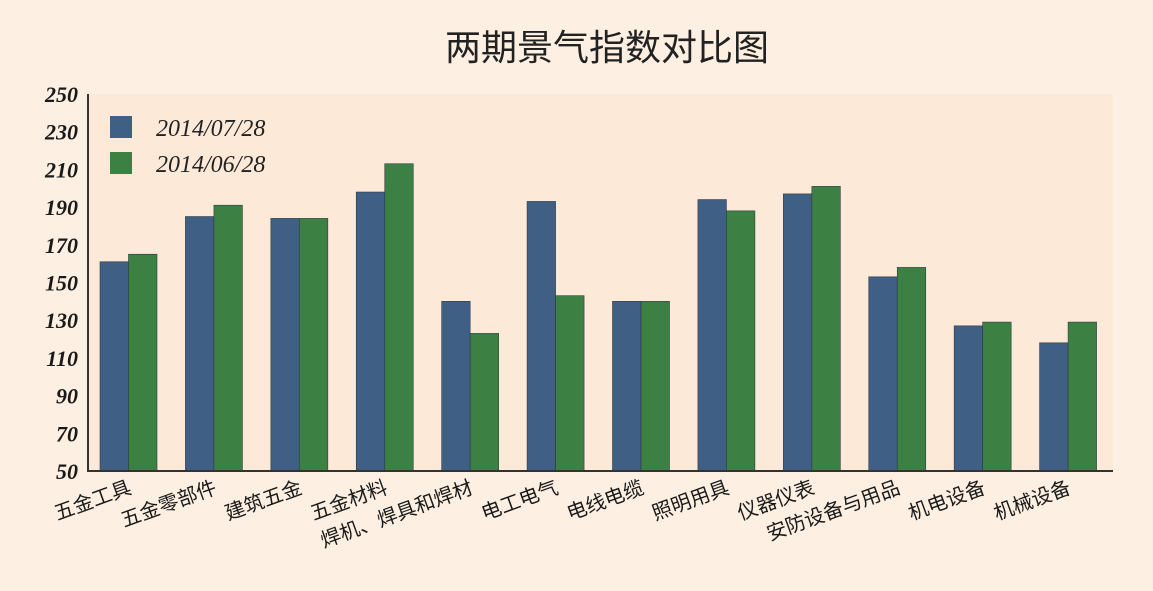 The height and width of the screenshot is (591, 1153). Describe the element at coordinates (61, 207) in the screenshot. I see `y-tick-label: 190` at that location.